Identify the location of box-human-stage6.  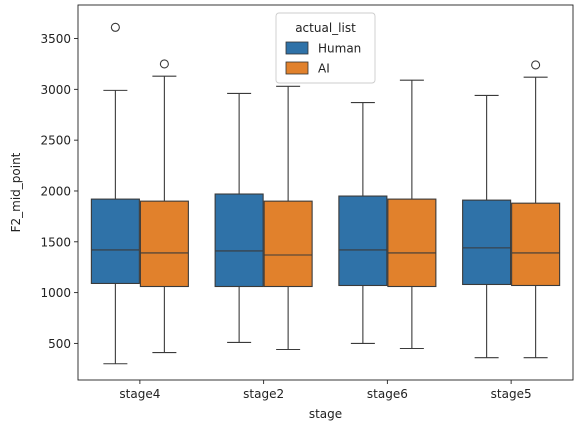
(363, 223).